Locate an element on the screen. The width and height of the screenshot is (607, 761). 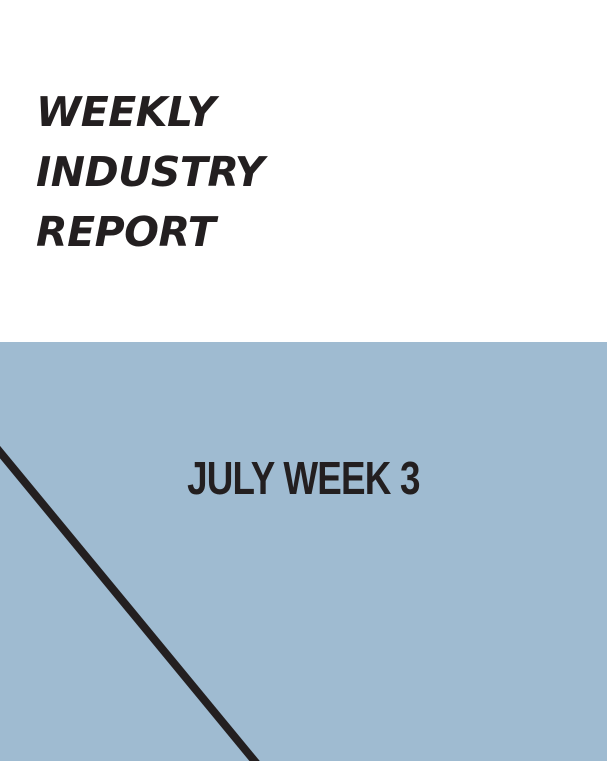
title-line-2: INDUSTRY is located at coordinates (150, 172).